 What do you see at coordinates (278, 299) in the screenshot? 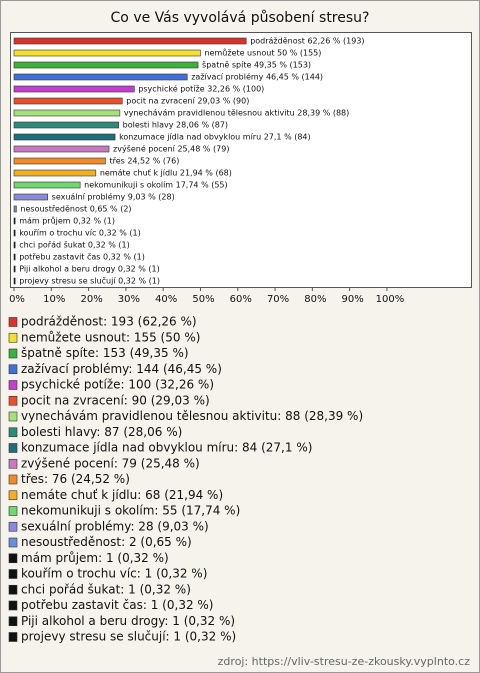
I see `x-tick-label: 70%` at bounding box center [278, 299].